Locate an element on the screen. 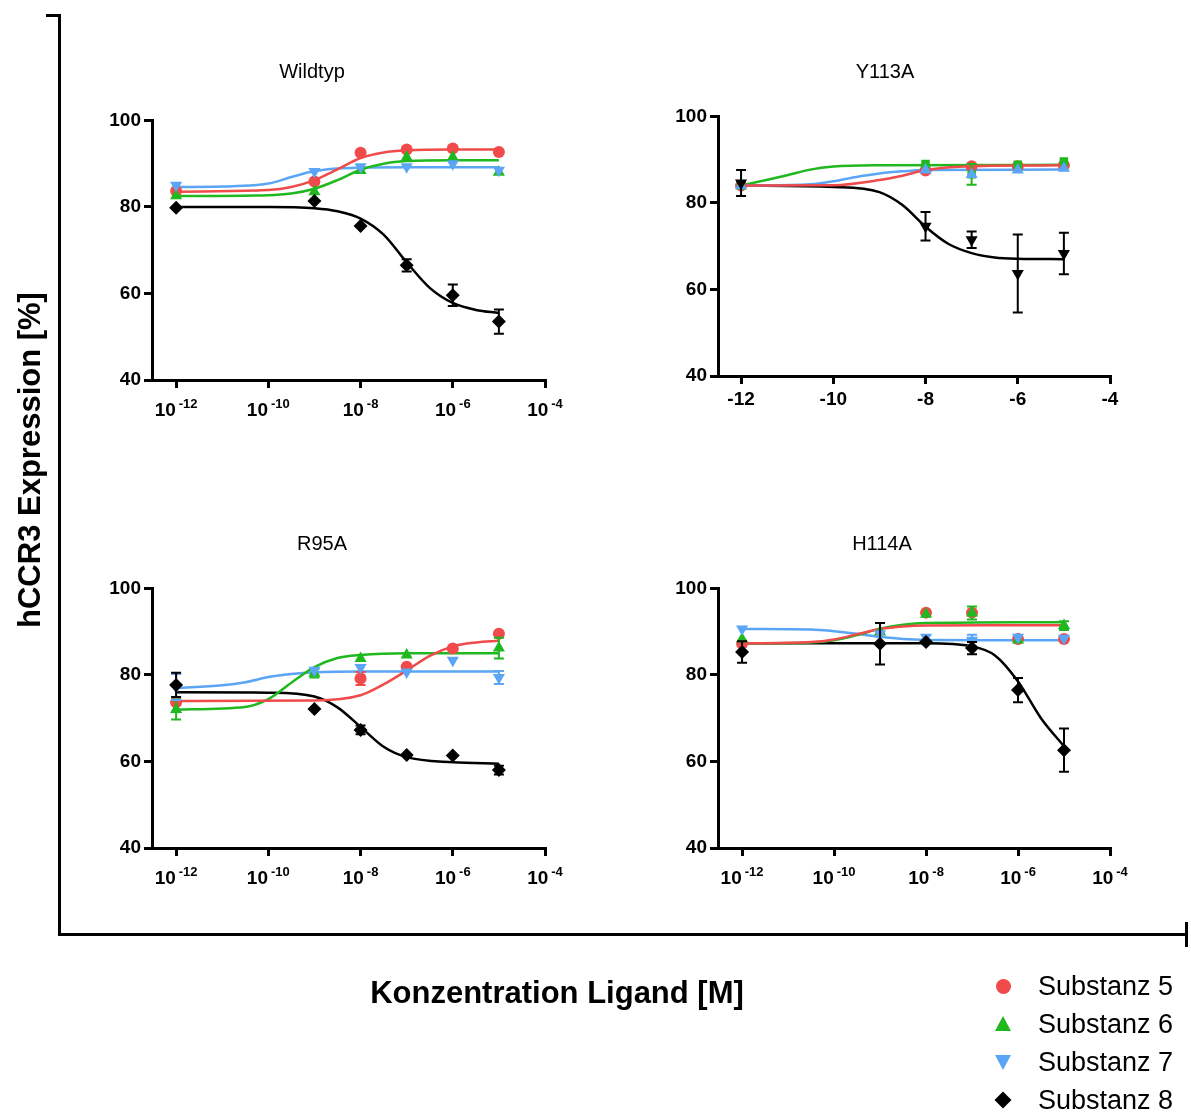  legend-label: Substanz 5 is located at coordinates (1105, 986).